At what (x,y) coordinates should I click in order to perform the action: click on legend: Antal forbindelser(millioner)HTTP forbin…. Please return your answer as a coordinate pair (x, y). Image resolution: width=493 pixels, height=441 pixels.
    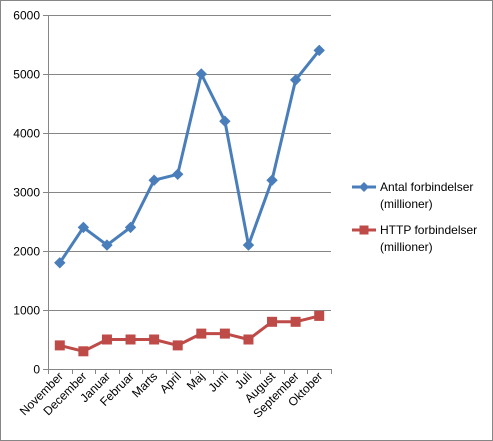
    Looking at the image, I should click on (414, 217).